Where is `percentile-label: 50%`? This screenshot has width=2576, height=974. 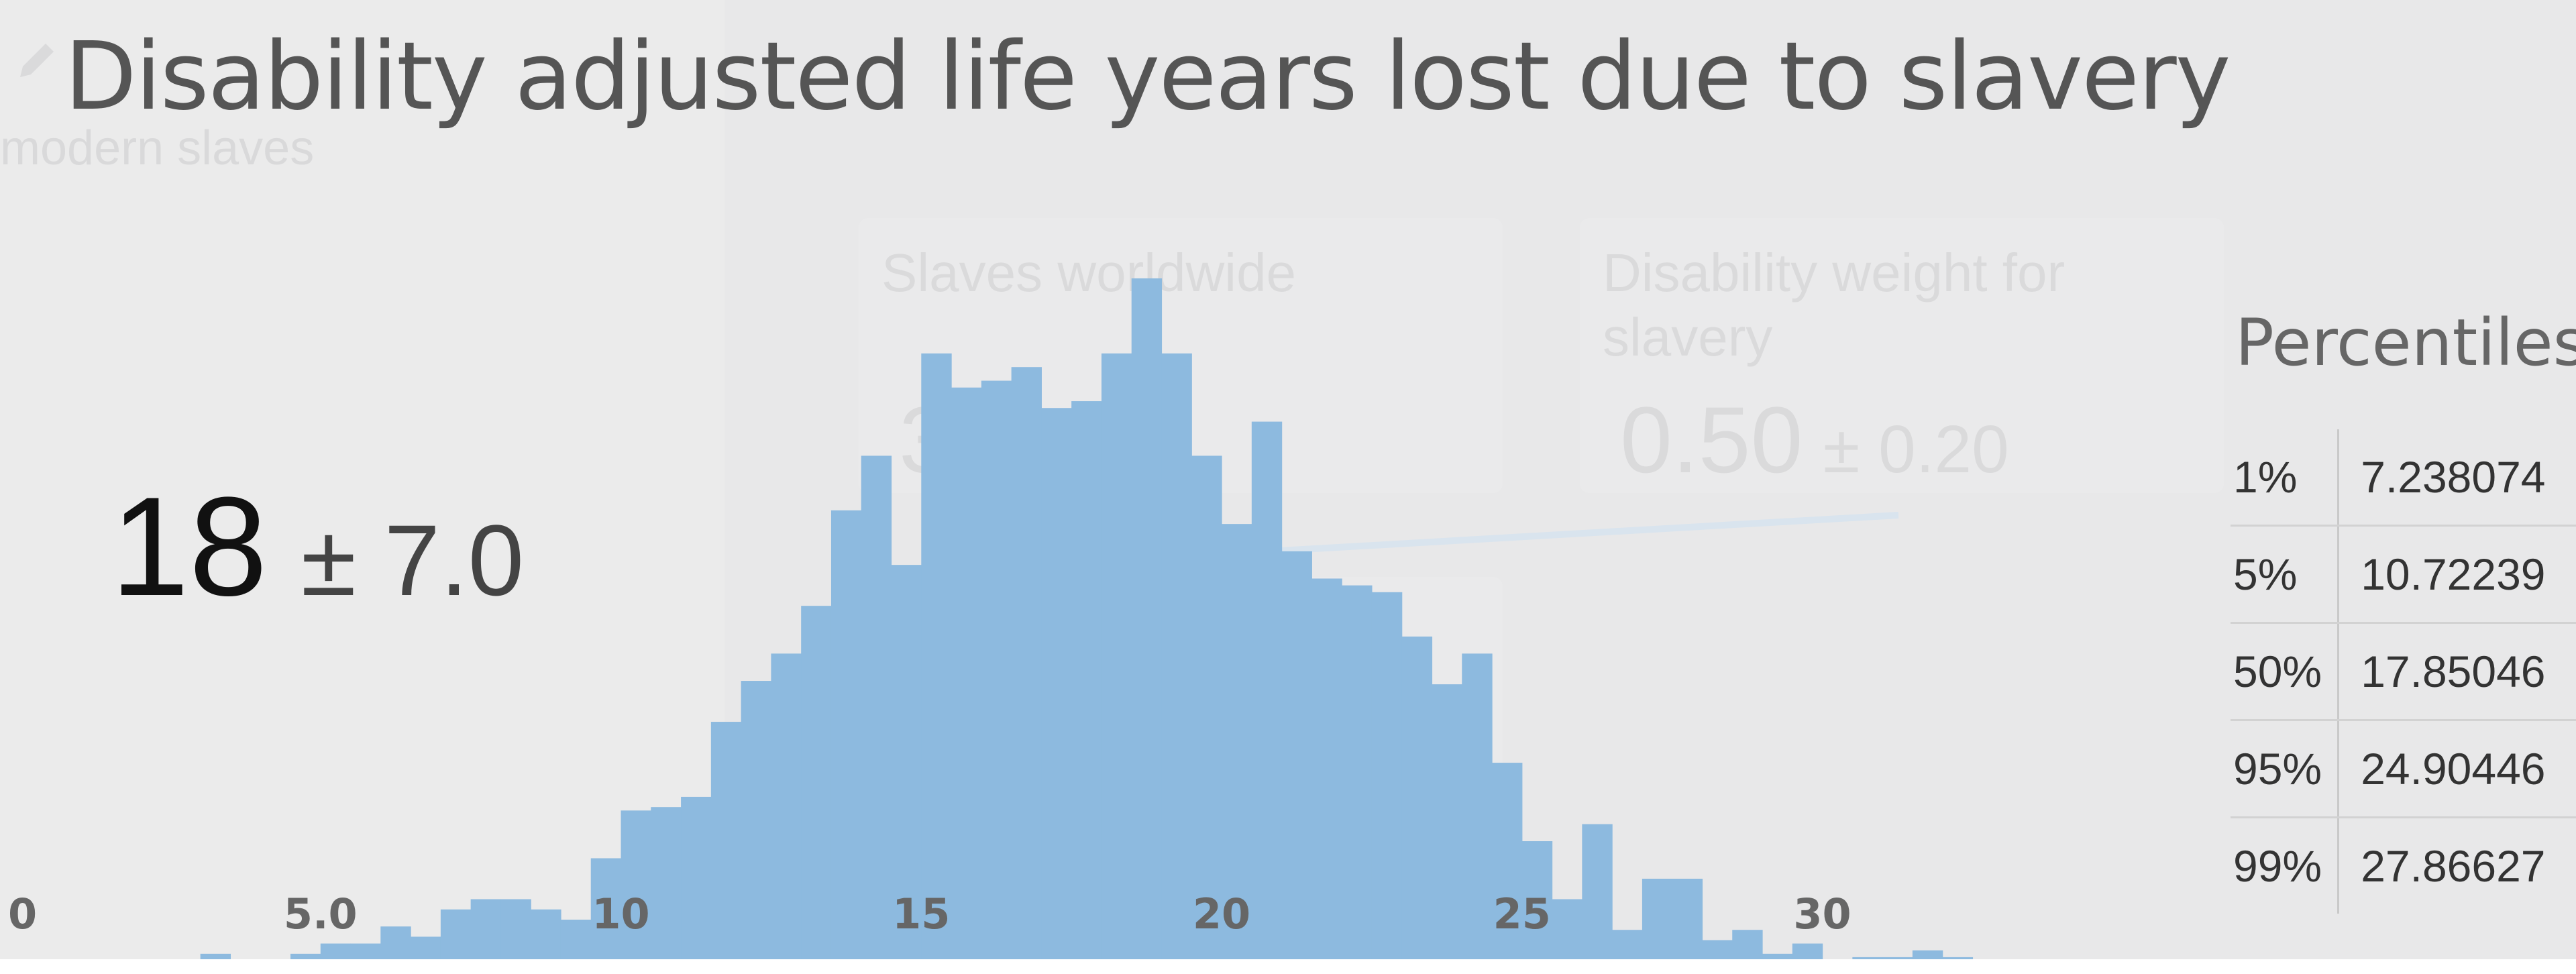 percentile-label: 50% is located at coordinates (2285, 672).